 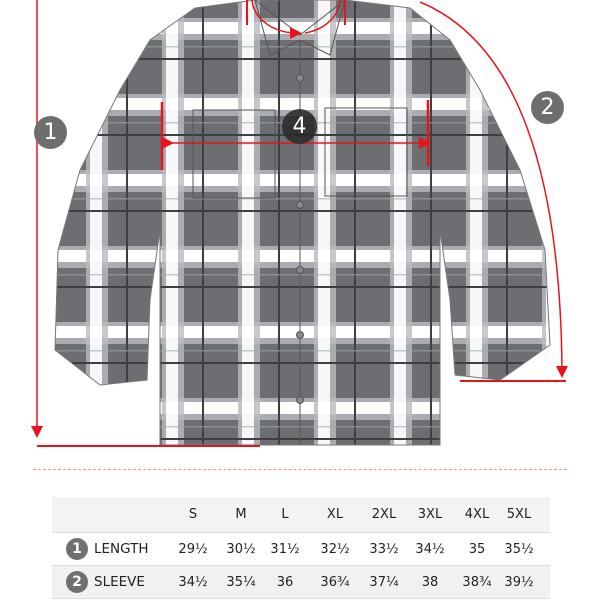 I want to click on sleeve-row: 2 SLEEVE 34½ 35¼ 36 36¾ 37¼ 38 38¾ 39½, so click(x=301, y=582).